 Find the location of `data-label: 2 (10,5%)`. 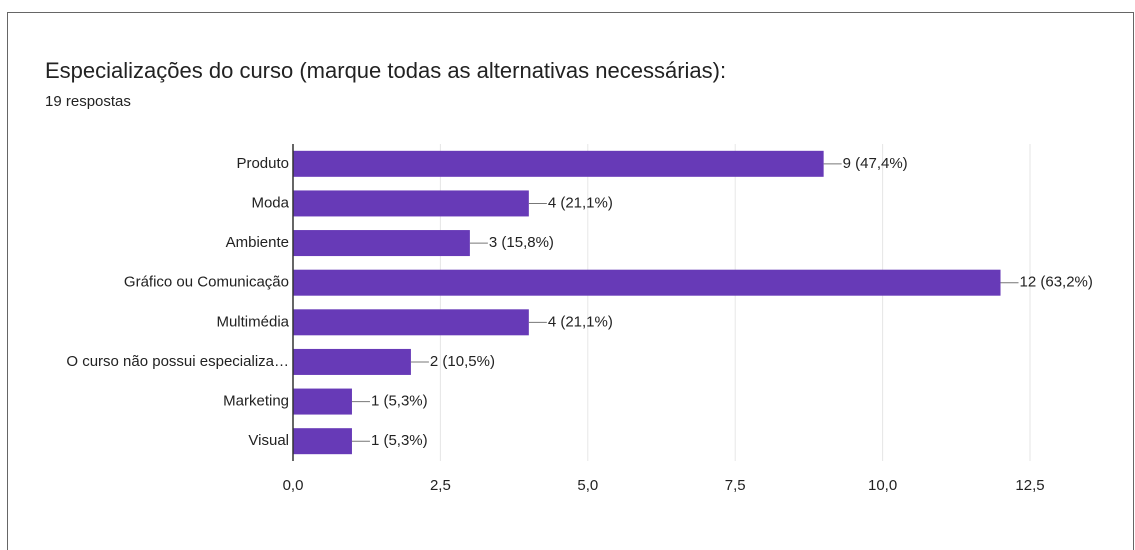

data-label: 2 (10,5%) is located at coordinates (462, 361).